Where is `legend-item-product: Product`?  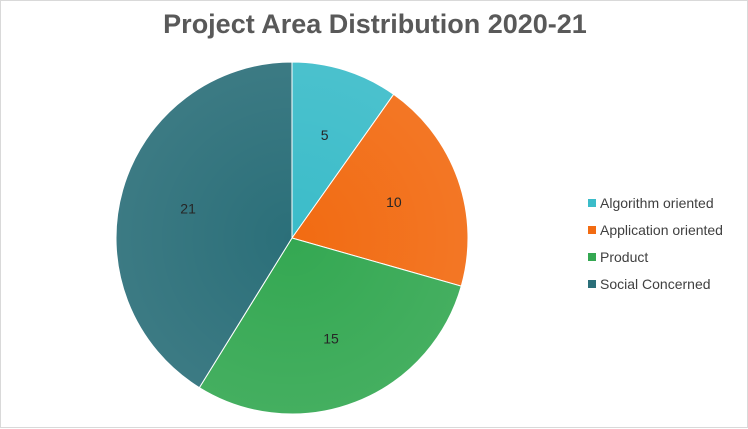
legend-item-product: Product is located at coordinates (655, 256).